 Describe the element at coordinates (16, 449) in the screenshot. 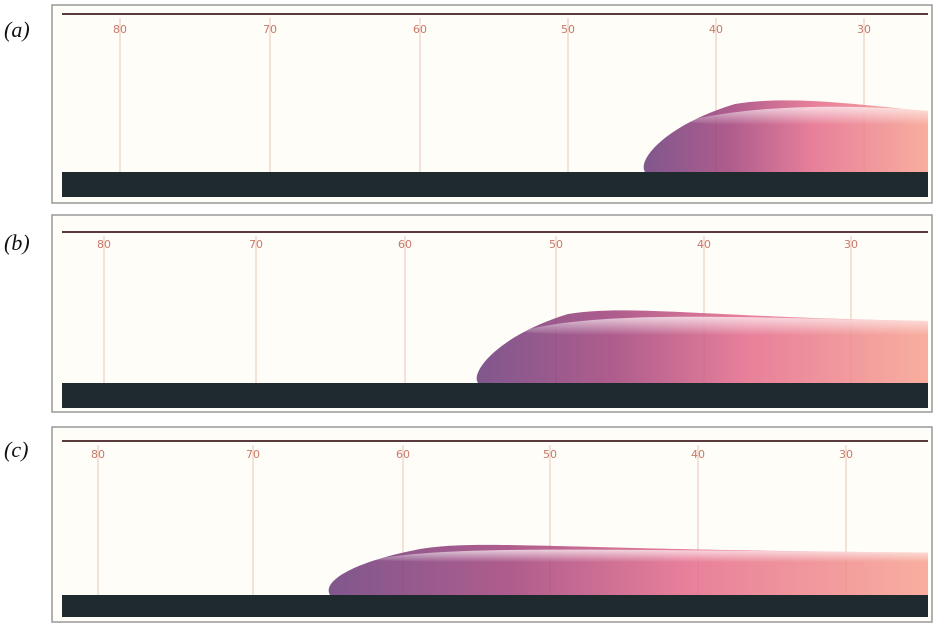

I see `panel-label: (c)` at that location.